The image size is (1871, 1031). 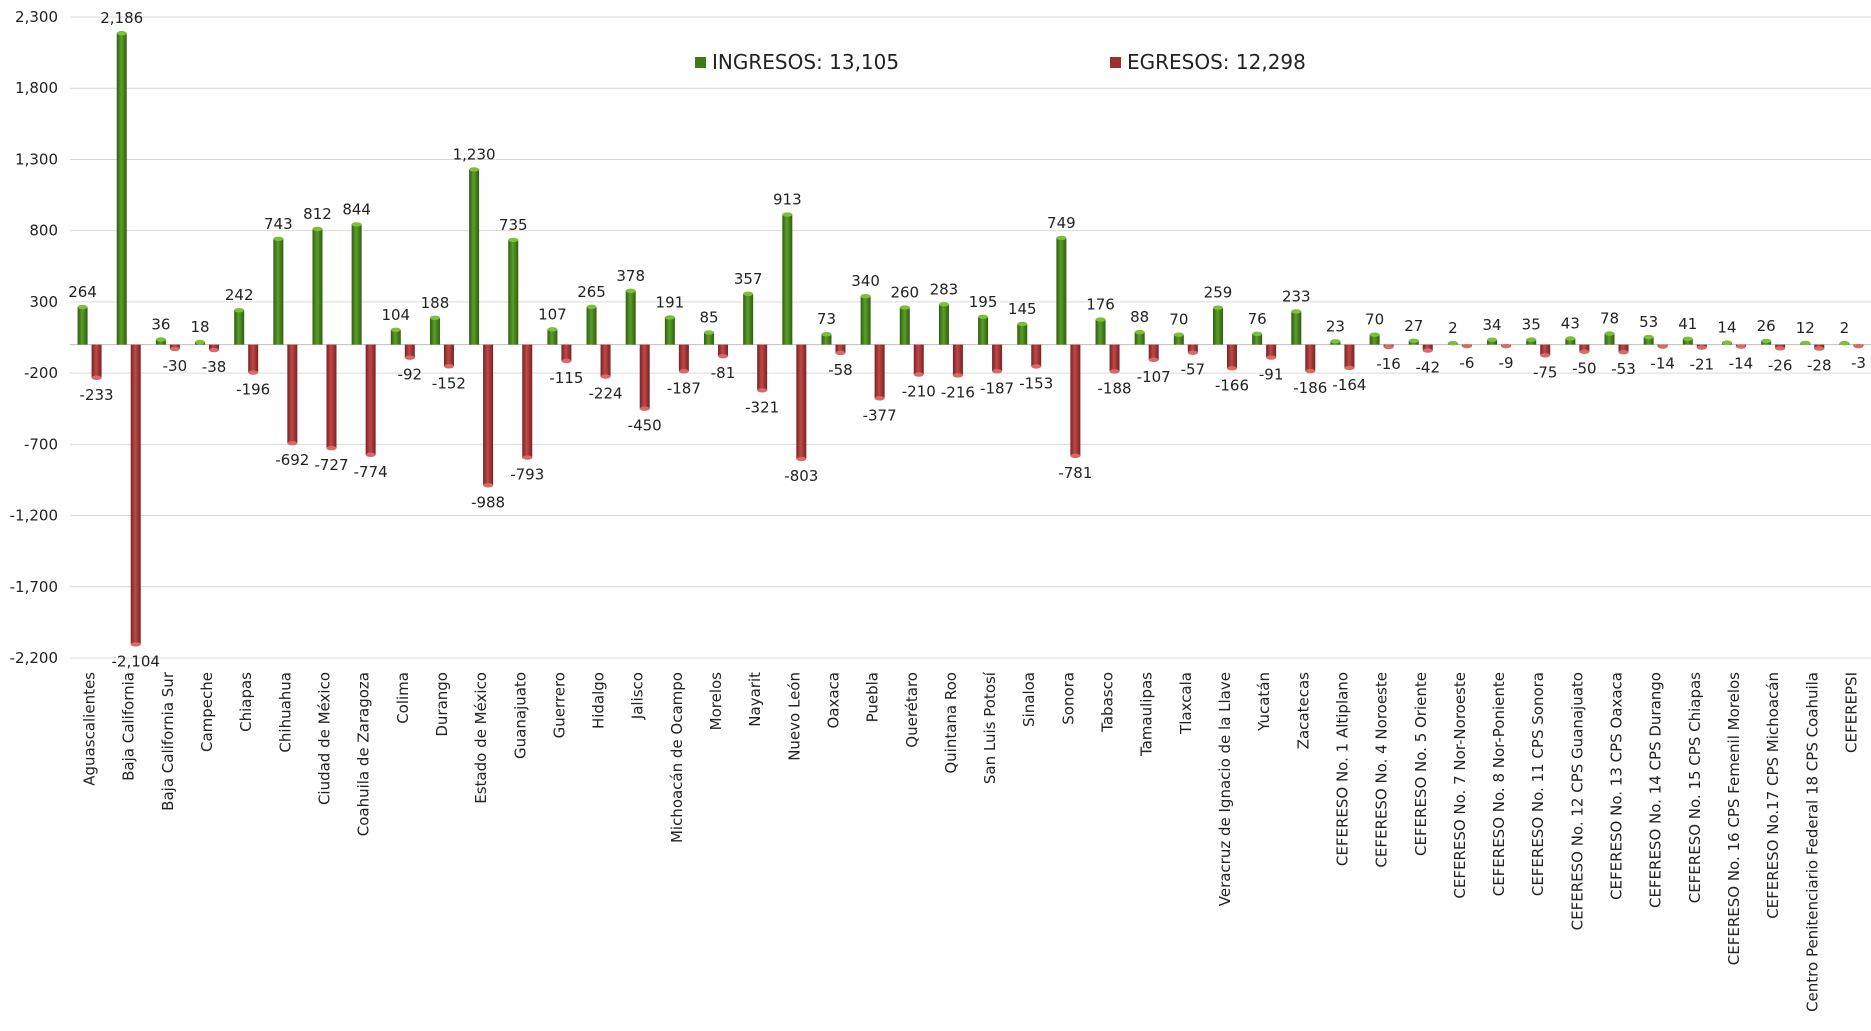 I want to click on egresos-data-label: -9, so click(x=1506, y=363).